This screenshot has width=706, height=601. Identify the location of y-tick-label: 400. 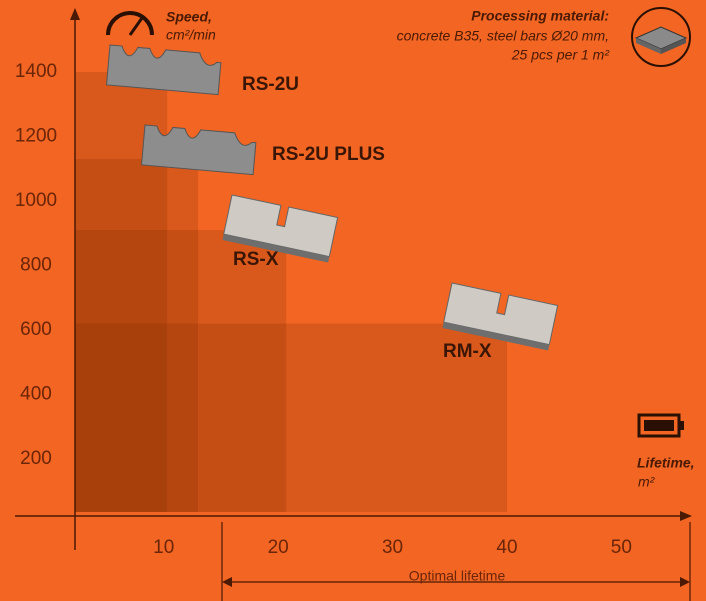
(36, 394).